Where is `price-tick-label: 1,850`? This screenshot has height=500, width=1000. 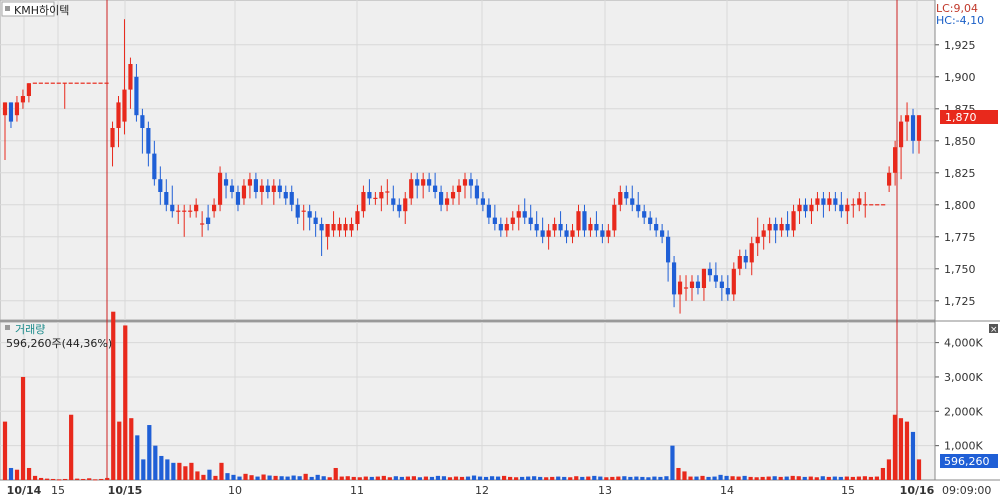 price-tick-label: 1,850 is located at coordinates (960, 141).